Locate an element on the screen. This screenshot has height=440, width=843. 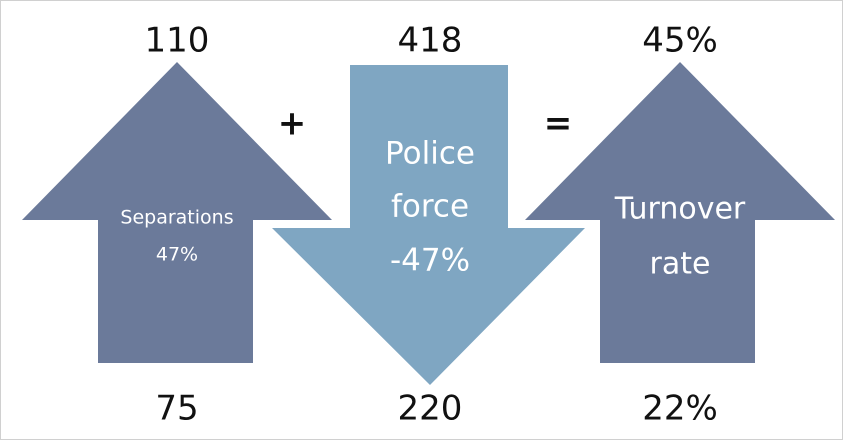
top-value: 45% is located at coordinates (680, 41).